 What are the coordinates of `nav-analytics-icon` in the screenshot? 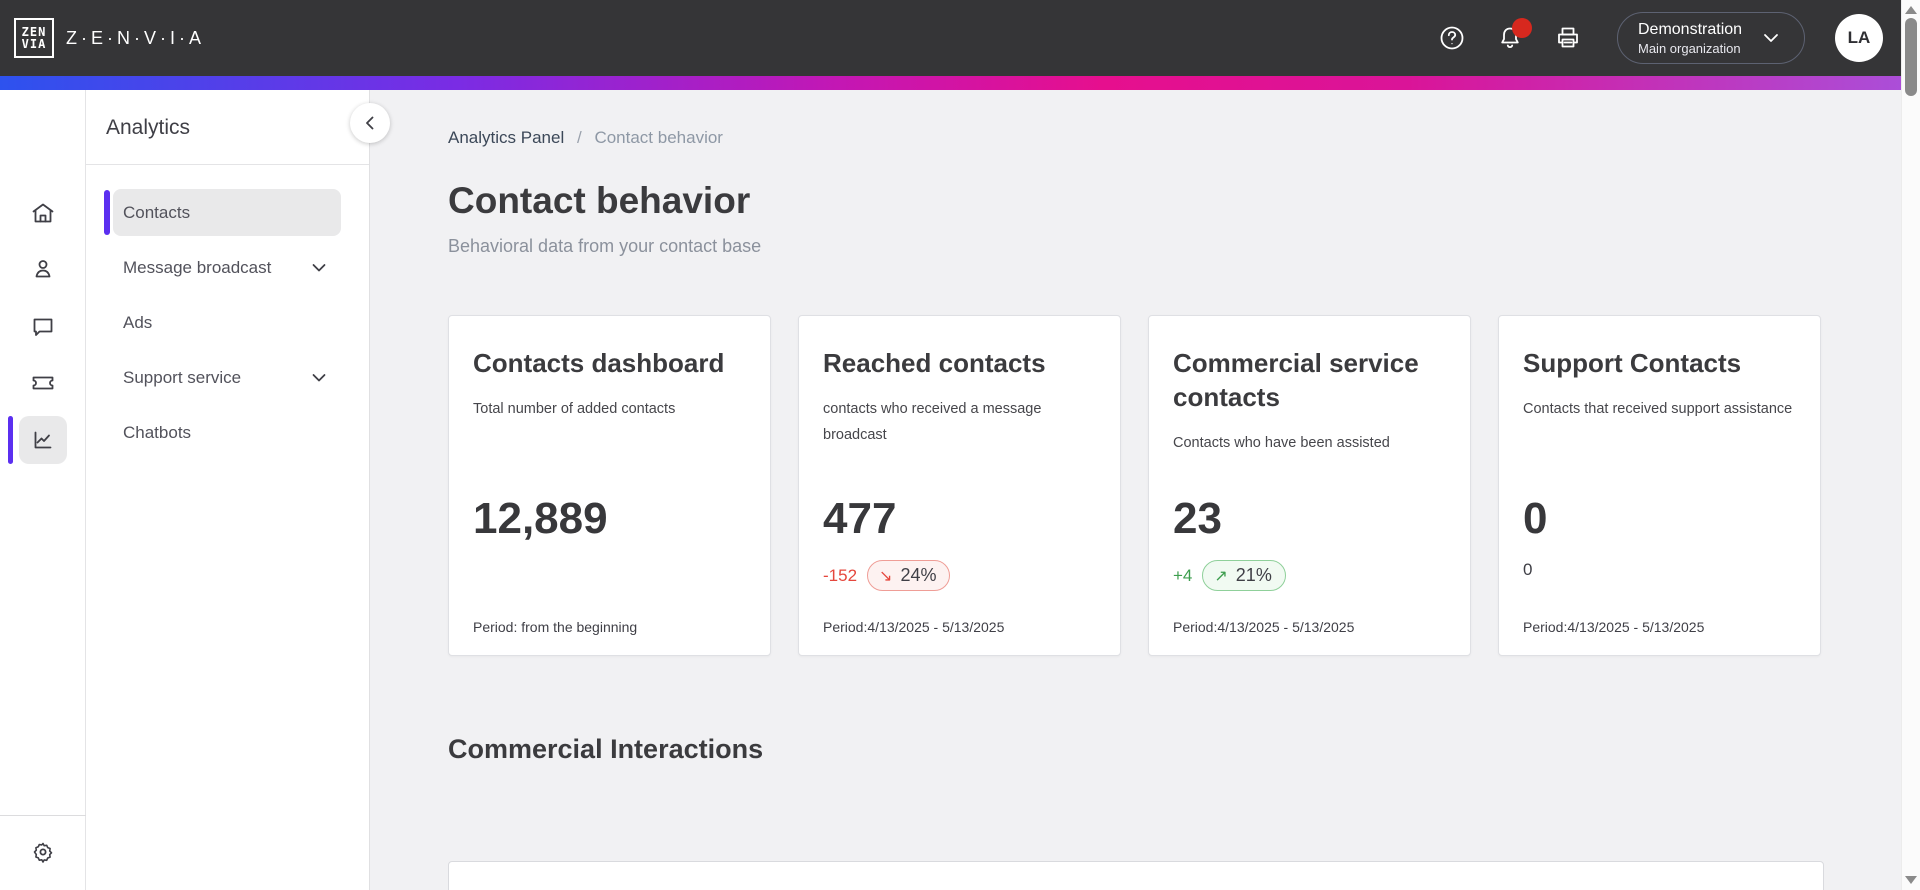 It's located at (43, 440).